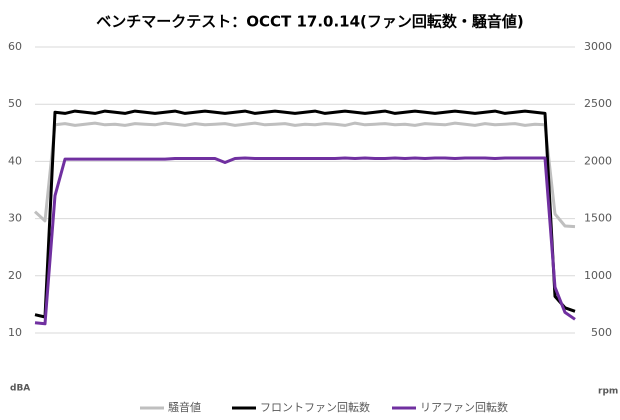 The image size is (620, 420). What do you see at coordinates (598, 46) in the screenshot?
I see `y2-tick-label: 3000` at bounding box center [598, 46].